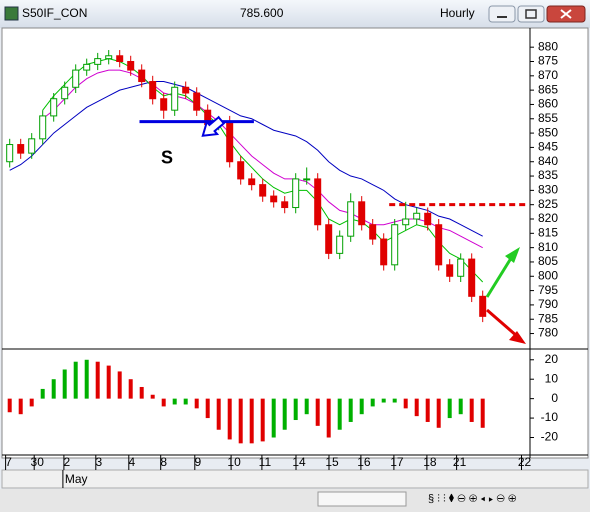 This screenshot has height=512, width=590. Describe the element at coordinates (548, 46) in the screenshot. I see `y-tick-label: 880` at that location.